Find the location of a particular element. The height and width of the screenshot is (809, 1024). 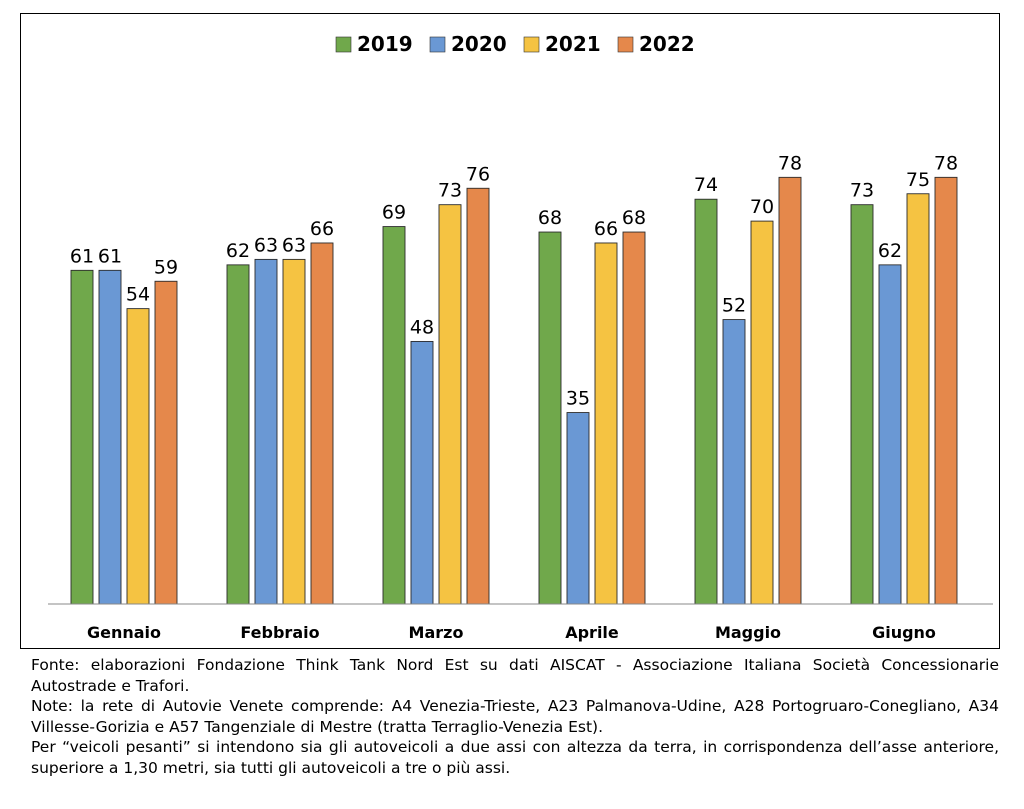

value-label-aprile-2022: 68 is located at coordinates (634, 218).